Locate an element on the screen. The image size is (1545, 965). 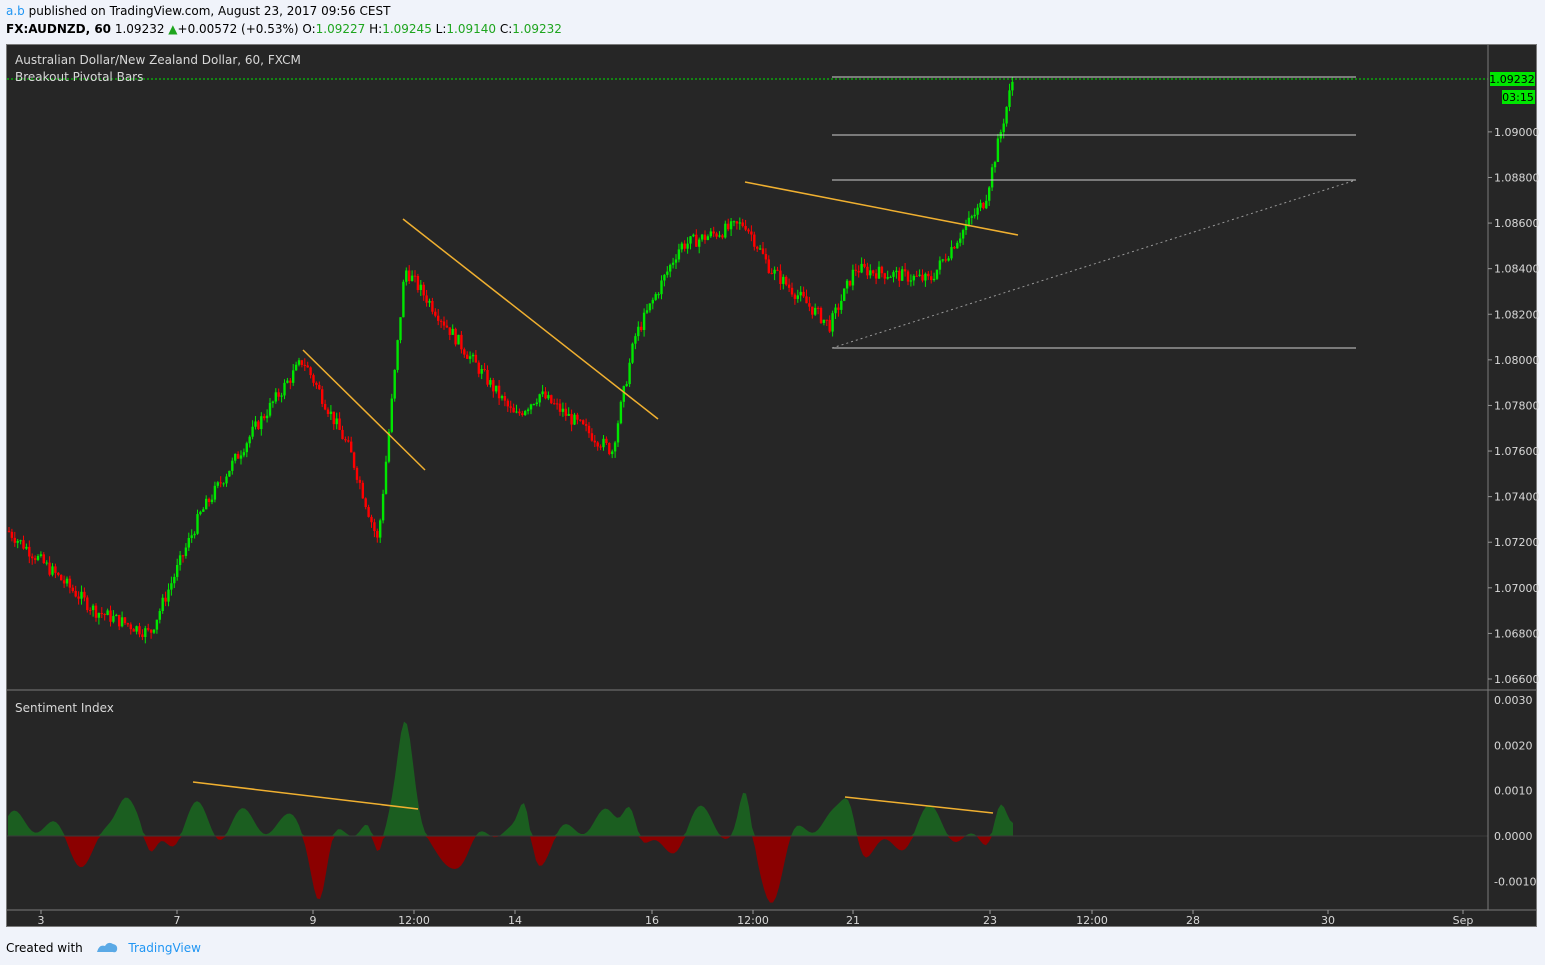
indicator-label: Breakout Pivotal Bars is located at coordinates (79, 77).